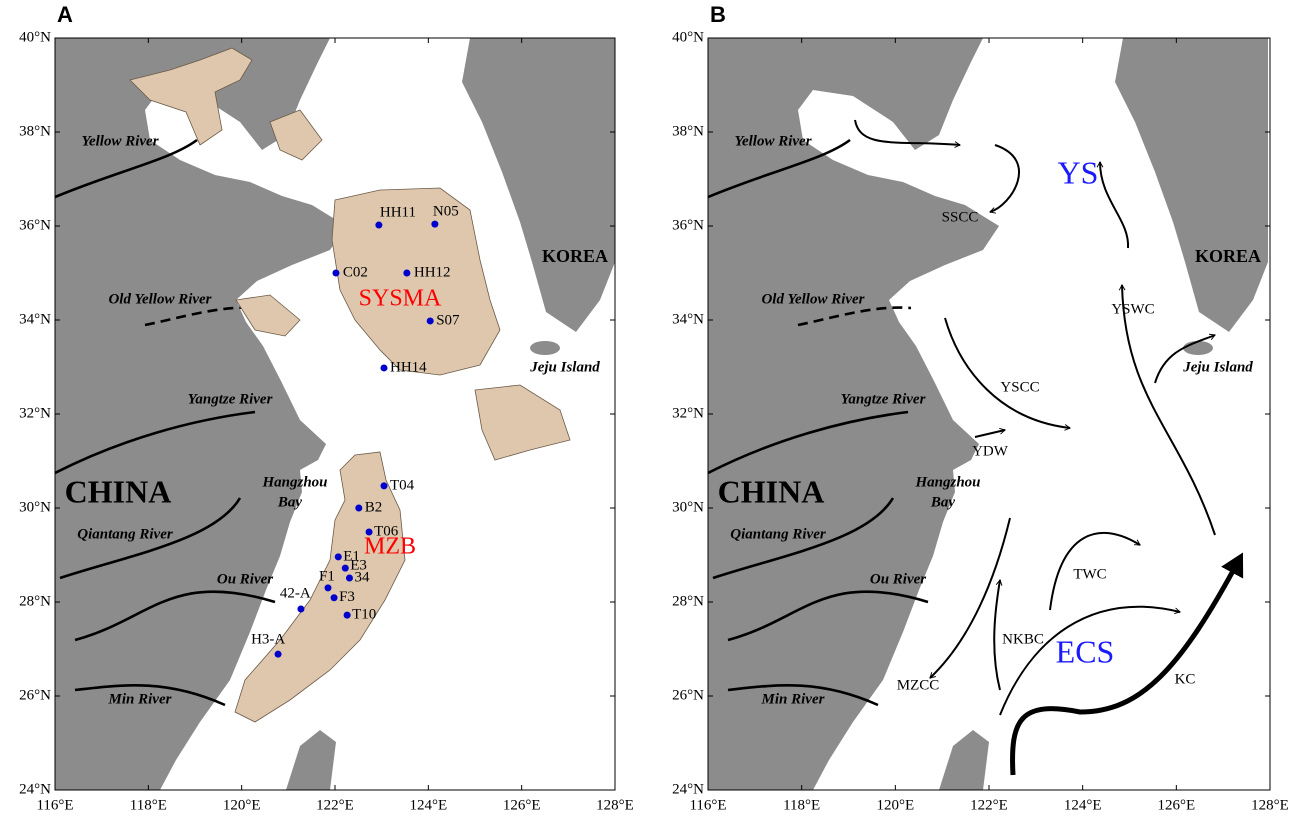  I want to click on area-name: MZB, so click(390, 547).